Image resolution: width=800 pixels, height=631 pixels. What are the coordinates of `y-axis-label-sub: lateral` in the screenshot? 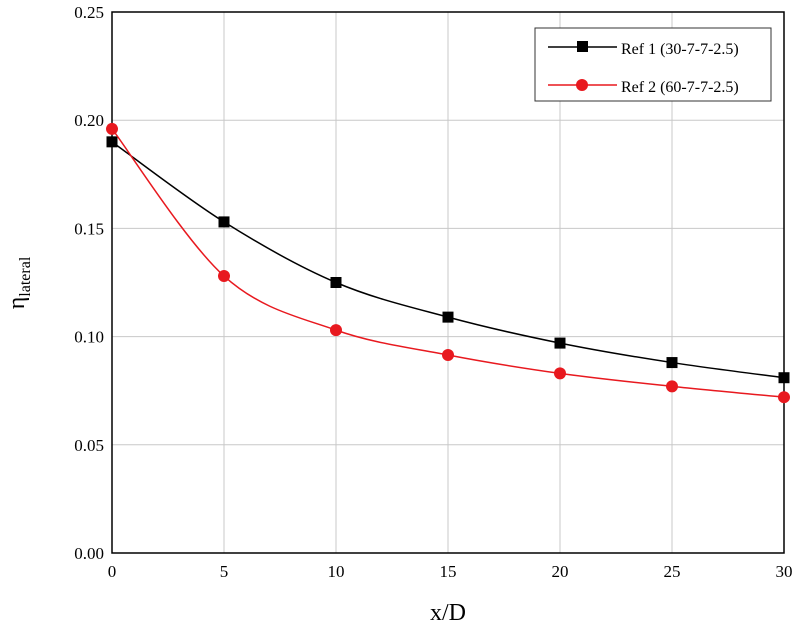 It's located at (25, 276).